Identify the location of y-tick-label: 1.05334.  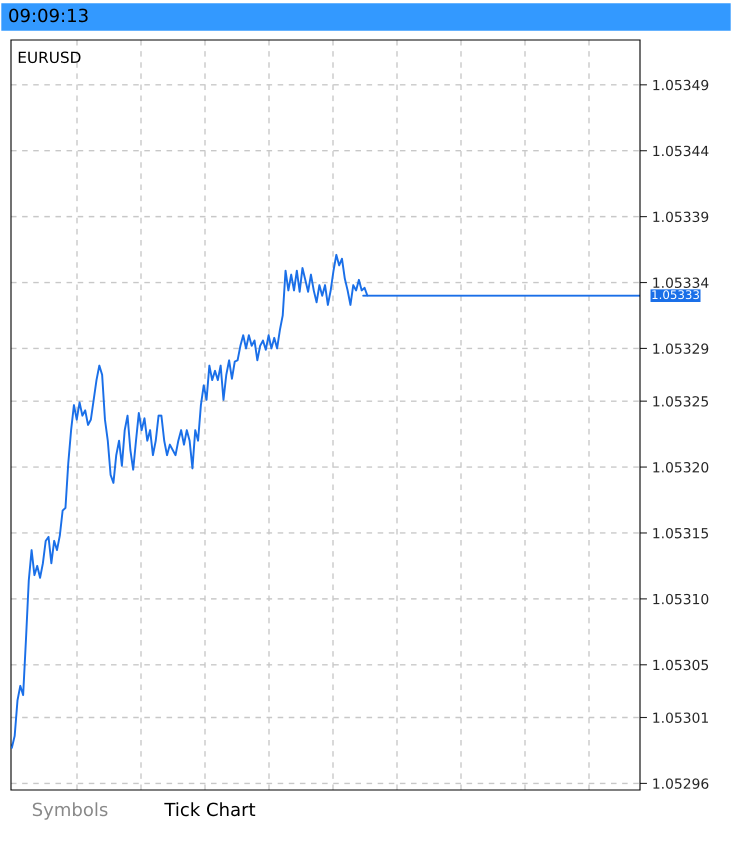
(680, 283).